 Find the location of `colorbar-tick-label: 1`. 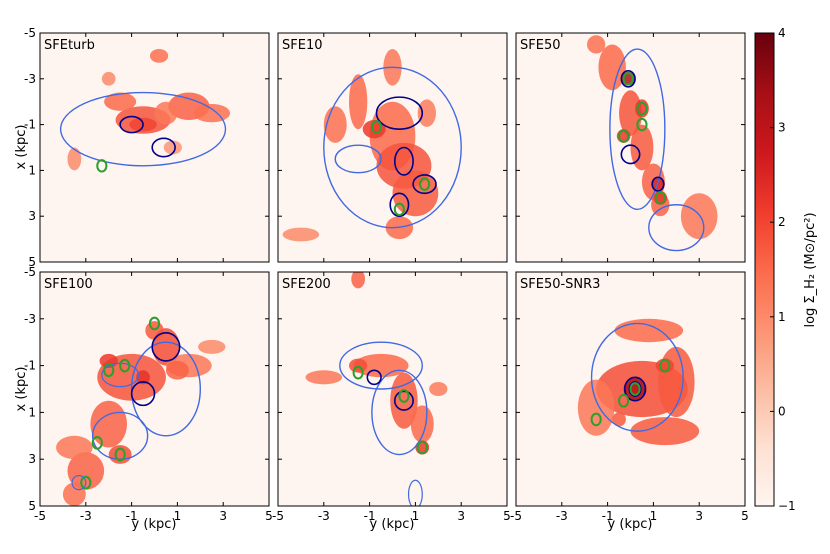

colorbar-tick-label: 1 is located at coordinates (782, 317).